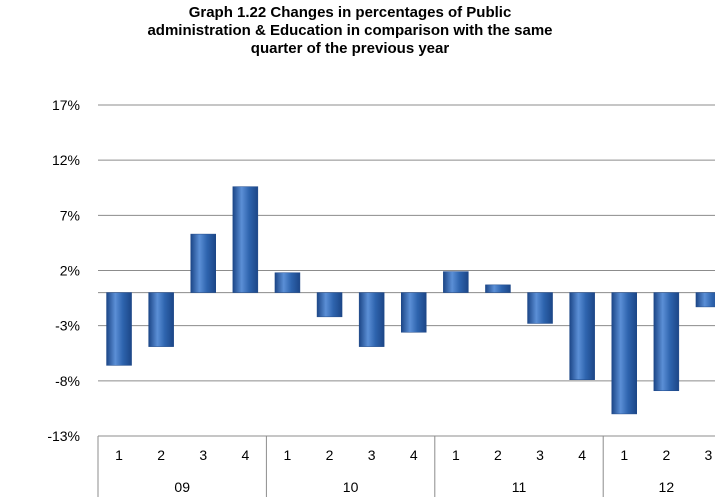 The image size is (715, 497). Describe the element at coordinates (67, 326) in the screenshot. I see `y-tick-label: -3%` at that location.